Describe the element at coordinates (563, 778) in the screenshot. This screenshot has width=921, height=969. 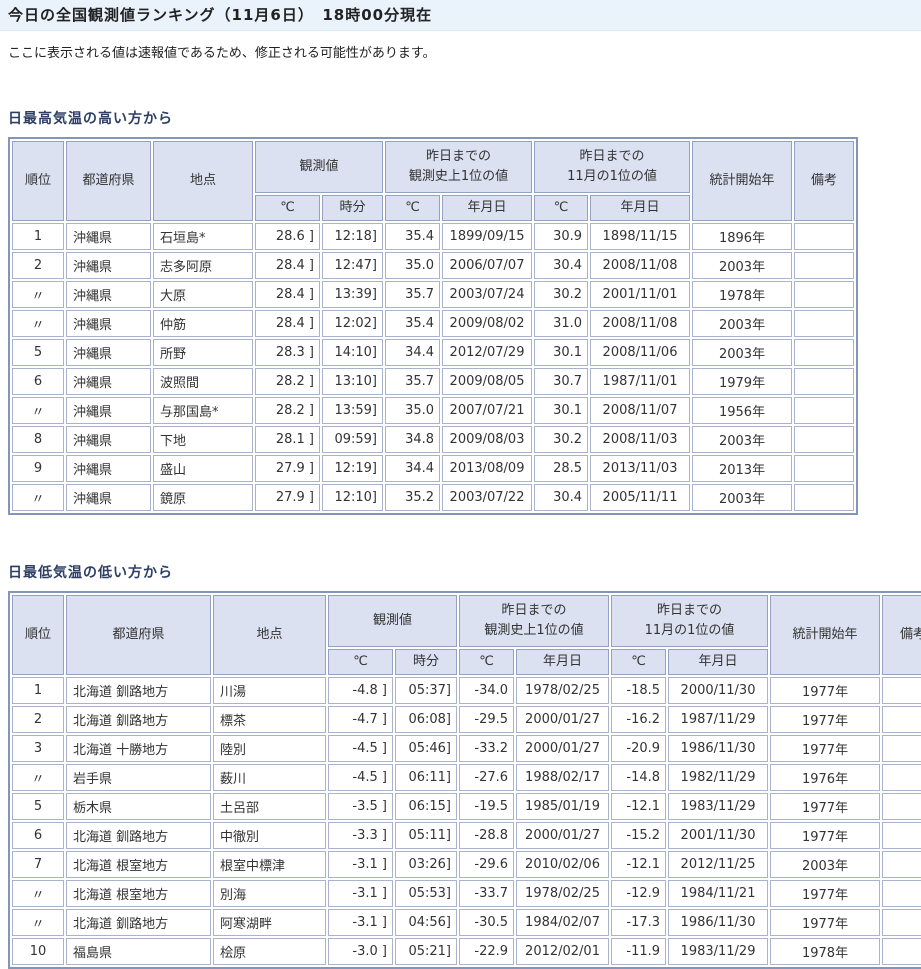
I see `cell-record-date: 1988/02/17` at that location.